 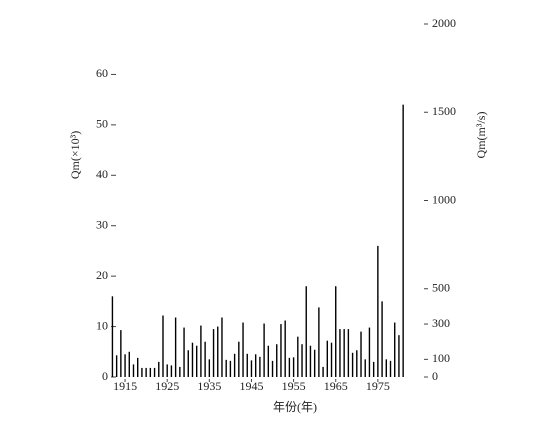 What do you see at coordinates (441, 358) in the screenshot?
I see `y2-tick-label: 100` at bounding box center [441, 358].